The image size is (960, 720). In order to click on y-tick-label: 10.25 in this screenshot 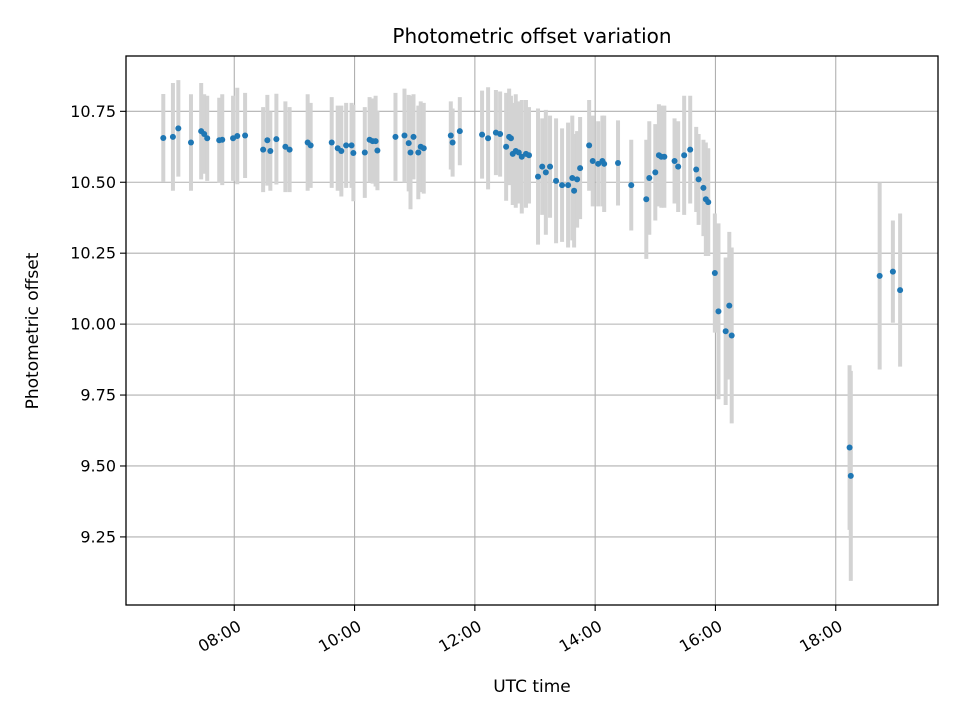, I will do `click(93, 253)`.